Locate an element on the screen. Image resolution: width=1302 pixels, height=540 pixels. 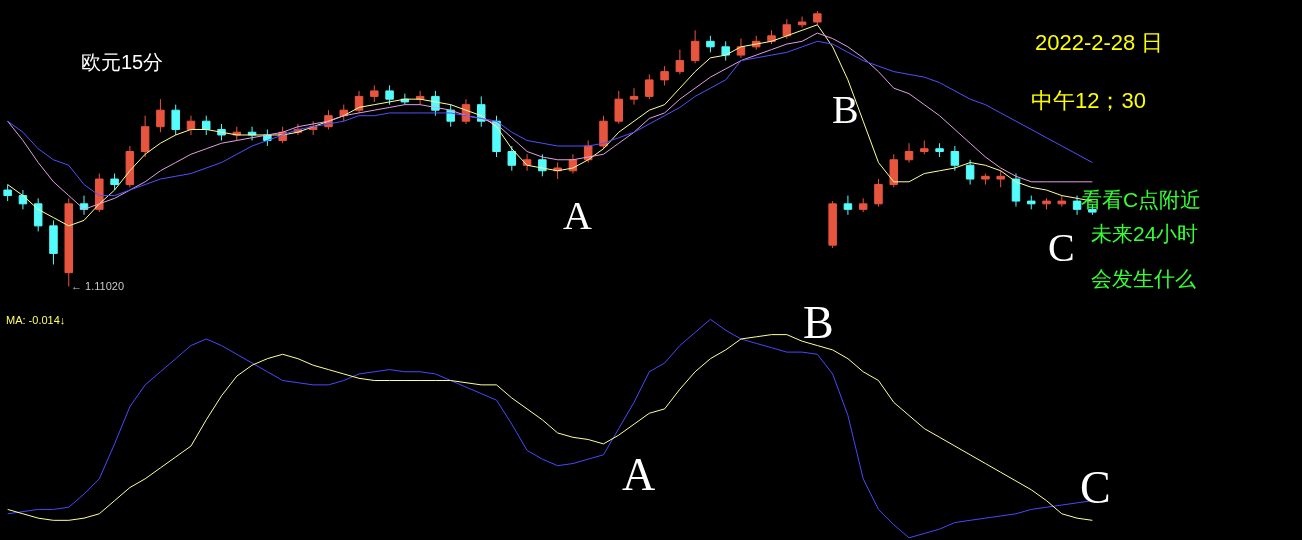
annotation: MA: -0.014↓ is located at coordinates (36, 320).